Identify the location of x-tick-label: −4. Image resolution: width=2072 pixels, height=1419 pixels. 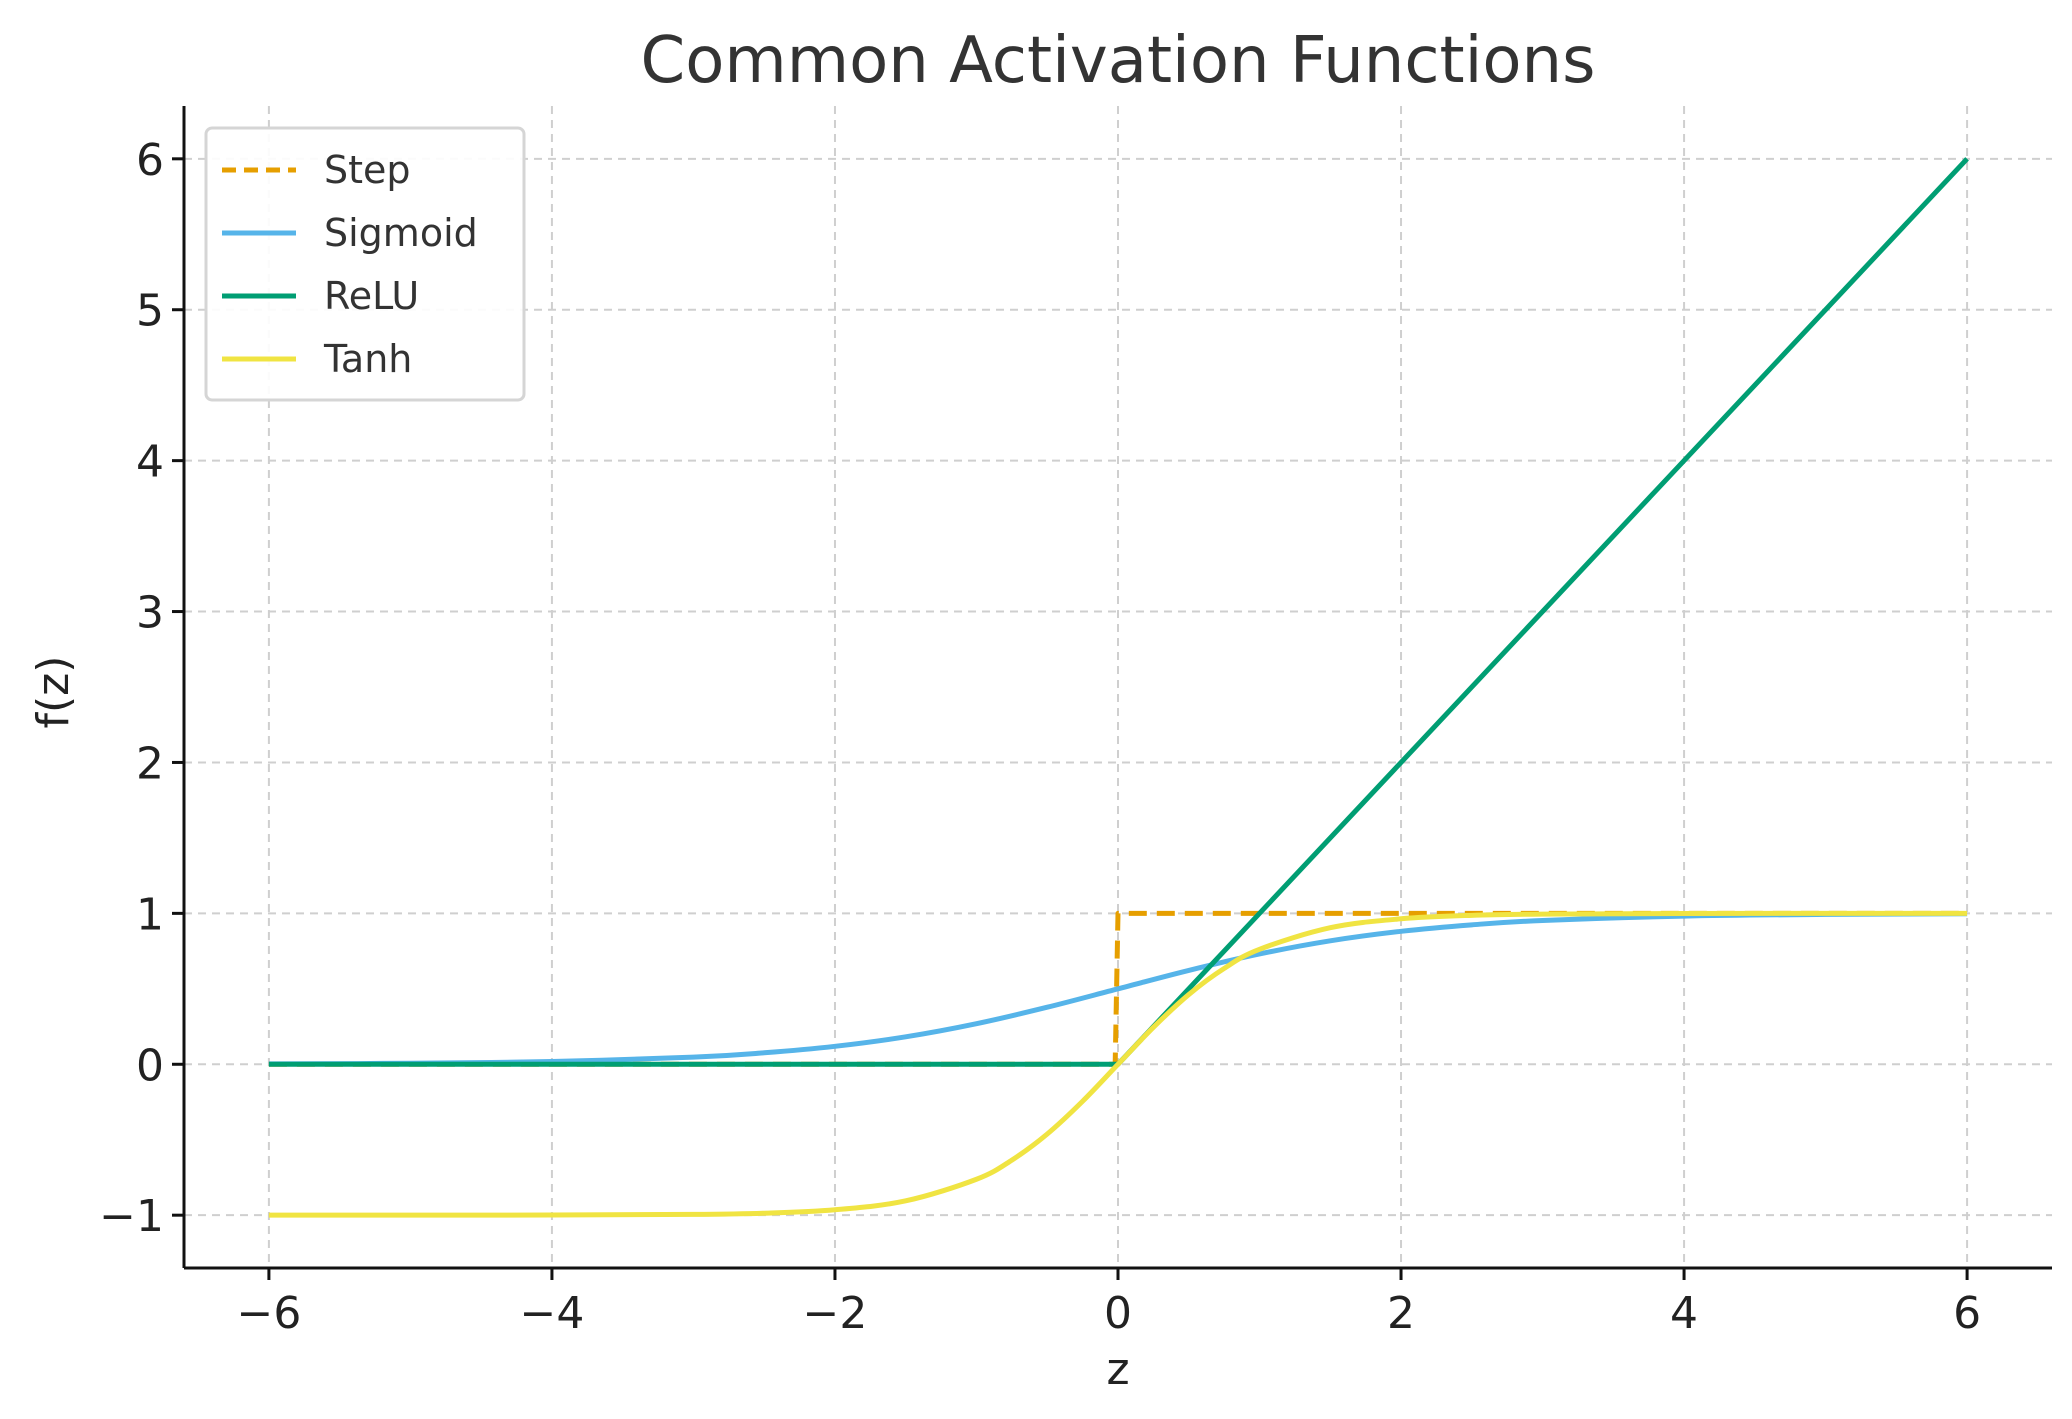
(552, 1313).